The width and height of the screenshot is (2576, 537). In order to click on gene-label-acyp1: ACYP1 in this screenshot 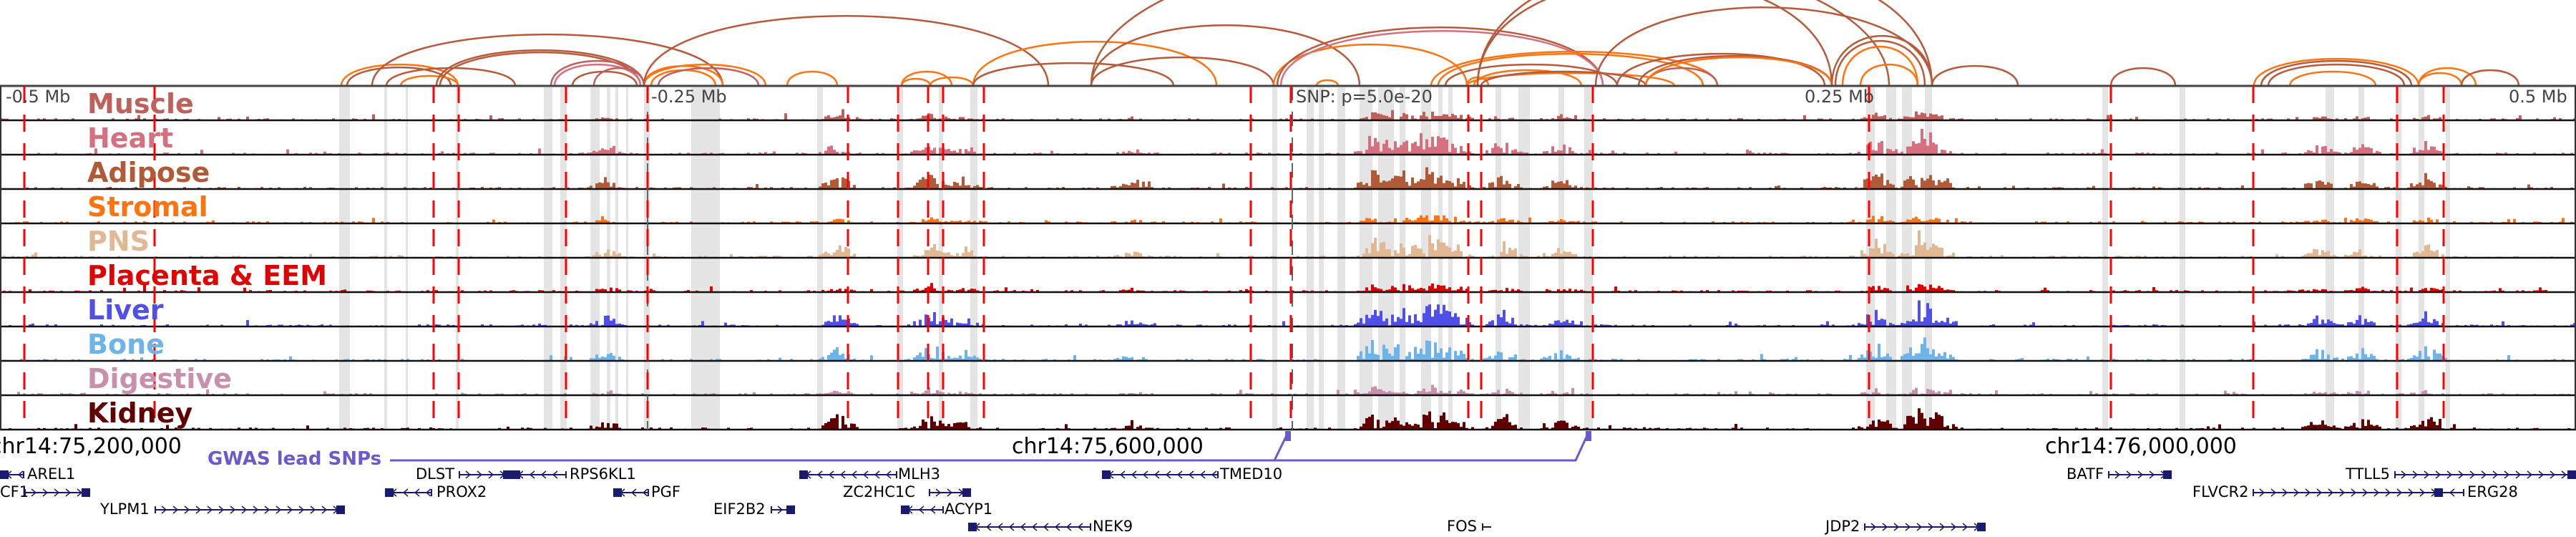, I will do `click(969, 509)`.